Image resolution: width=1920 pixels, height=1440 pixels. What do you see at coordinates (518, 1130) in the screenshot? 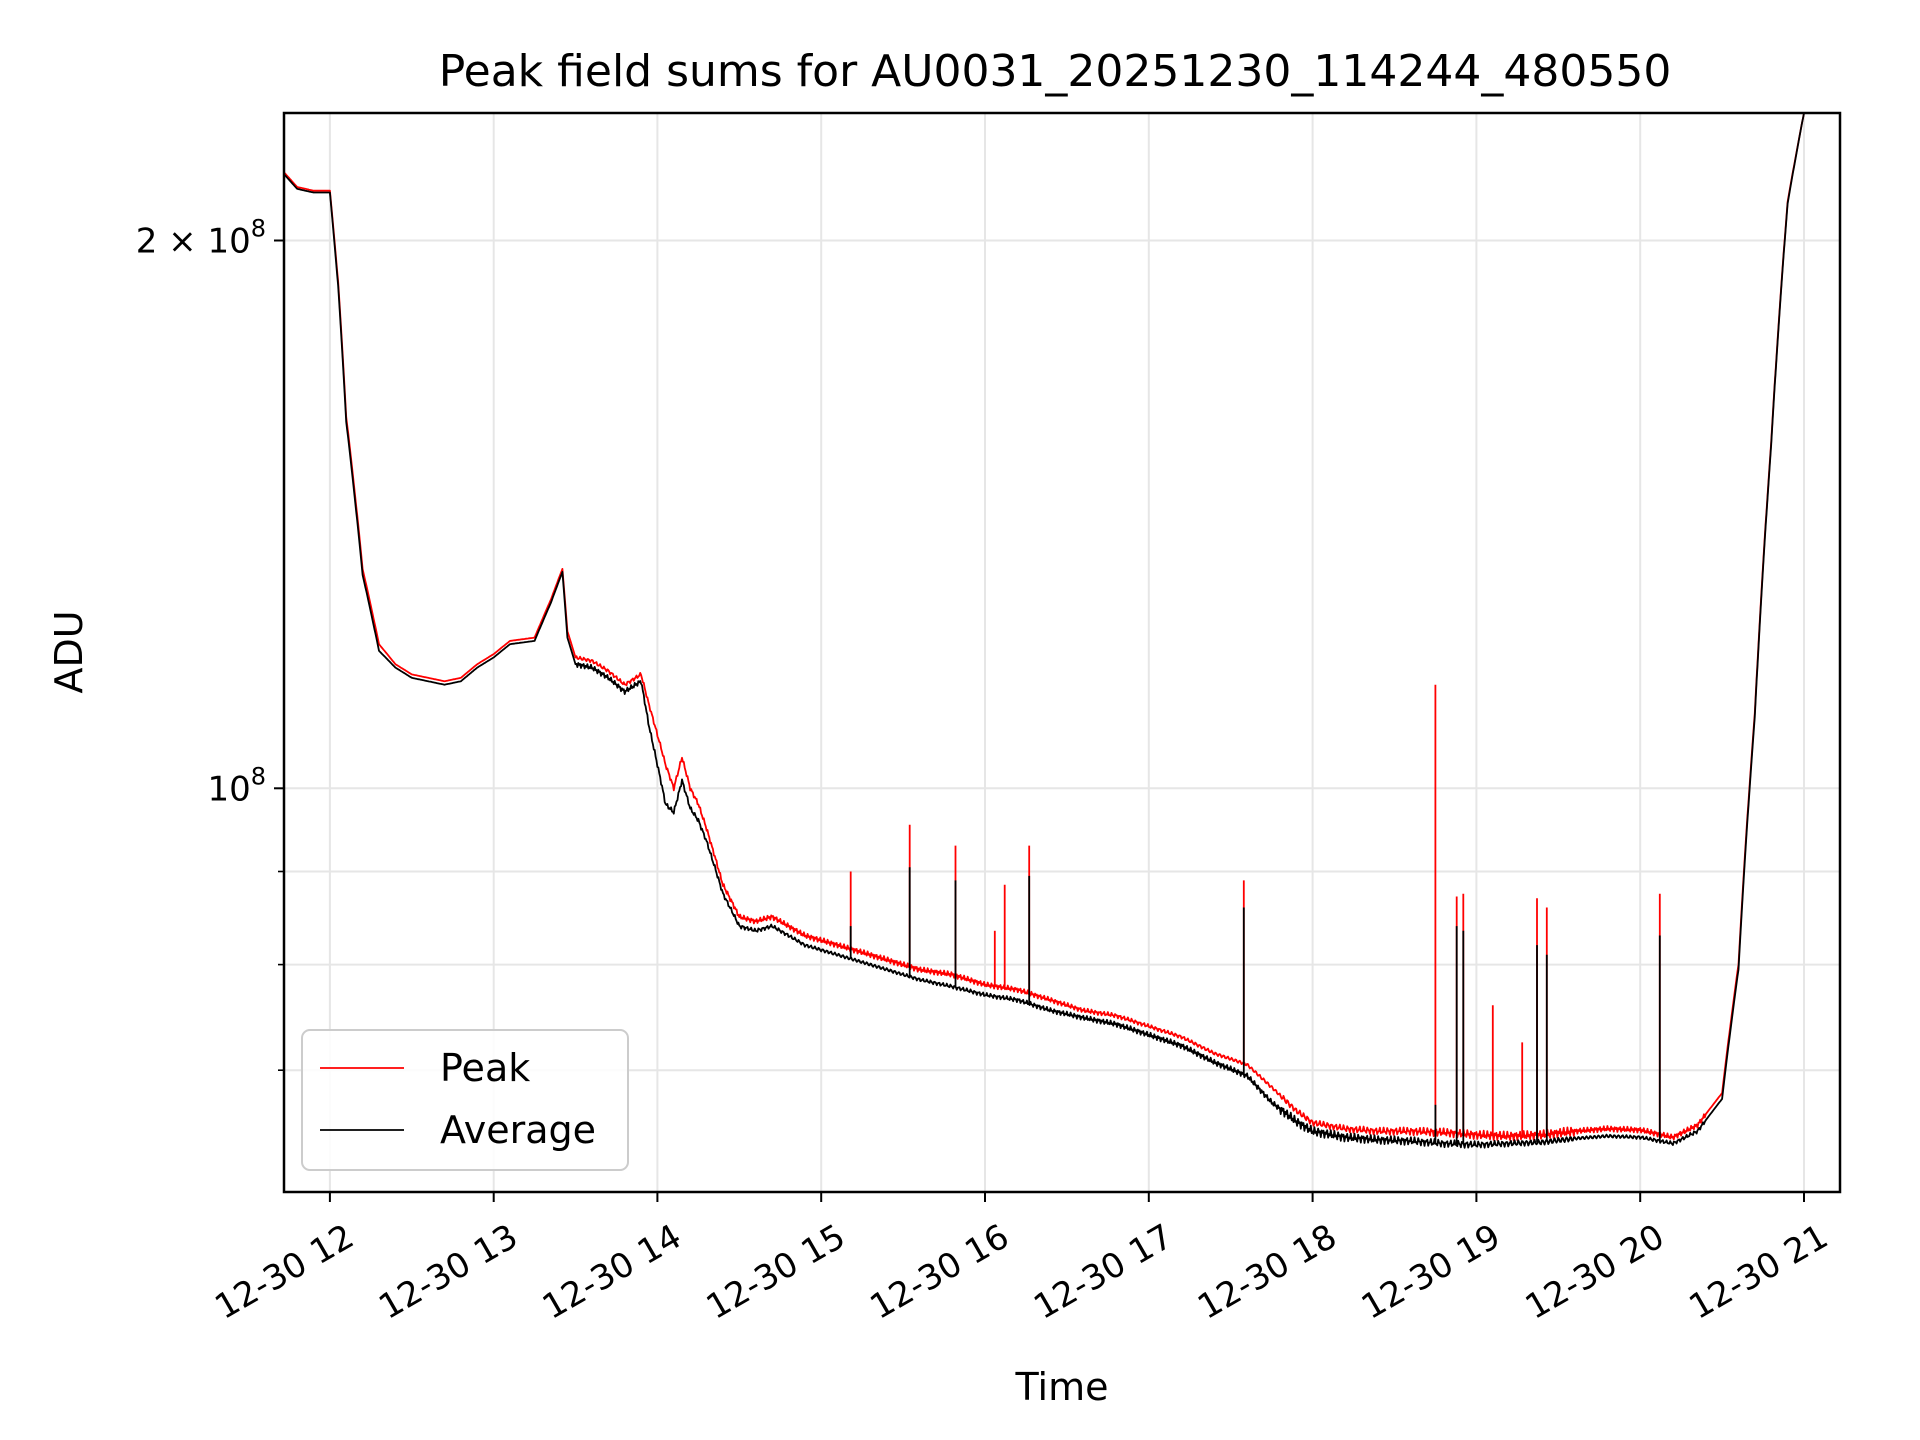
I see `legend-average-label: Average` at bounding box center [518, 1130].